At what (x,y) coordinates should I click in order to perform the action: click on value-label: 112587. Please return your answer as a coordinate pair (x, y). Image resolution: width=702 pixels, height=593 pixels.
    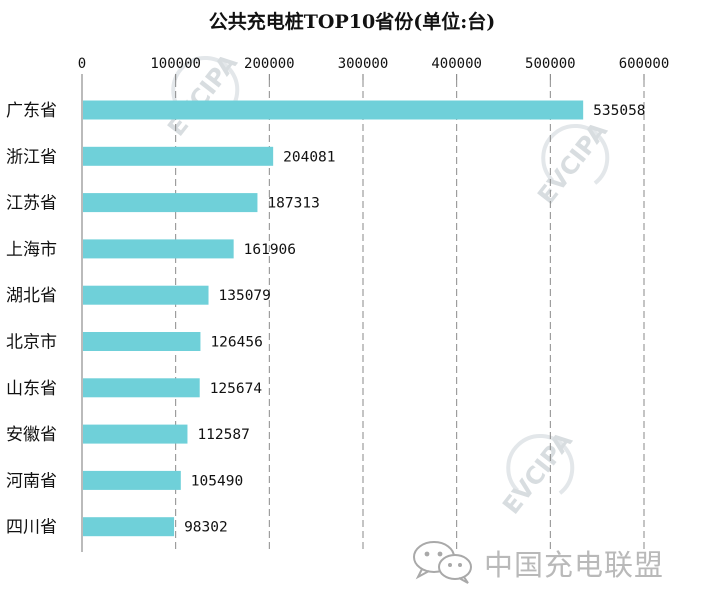
    Looking at the image, I should click on (223, 435).